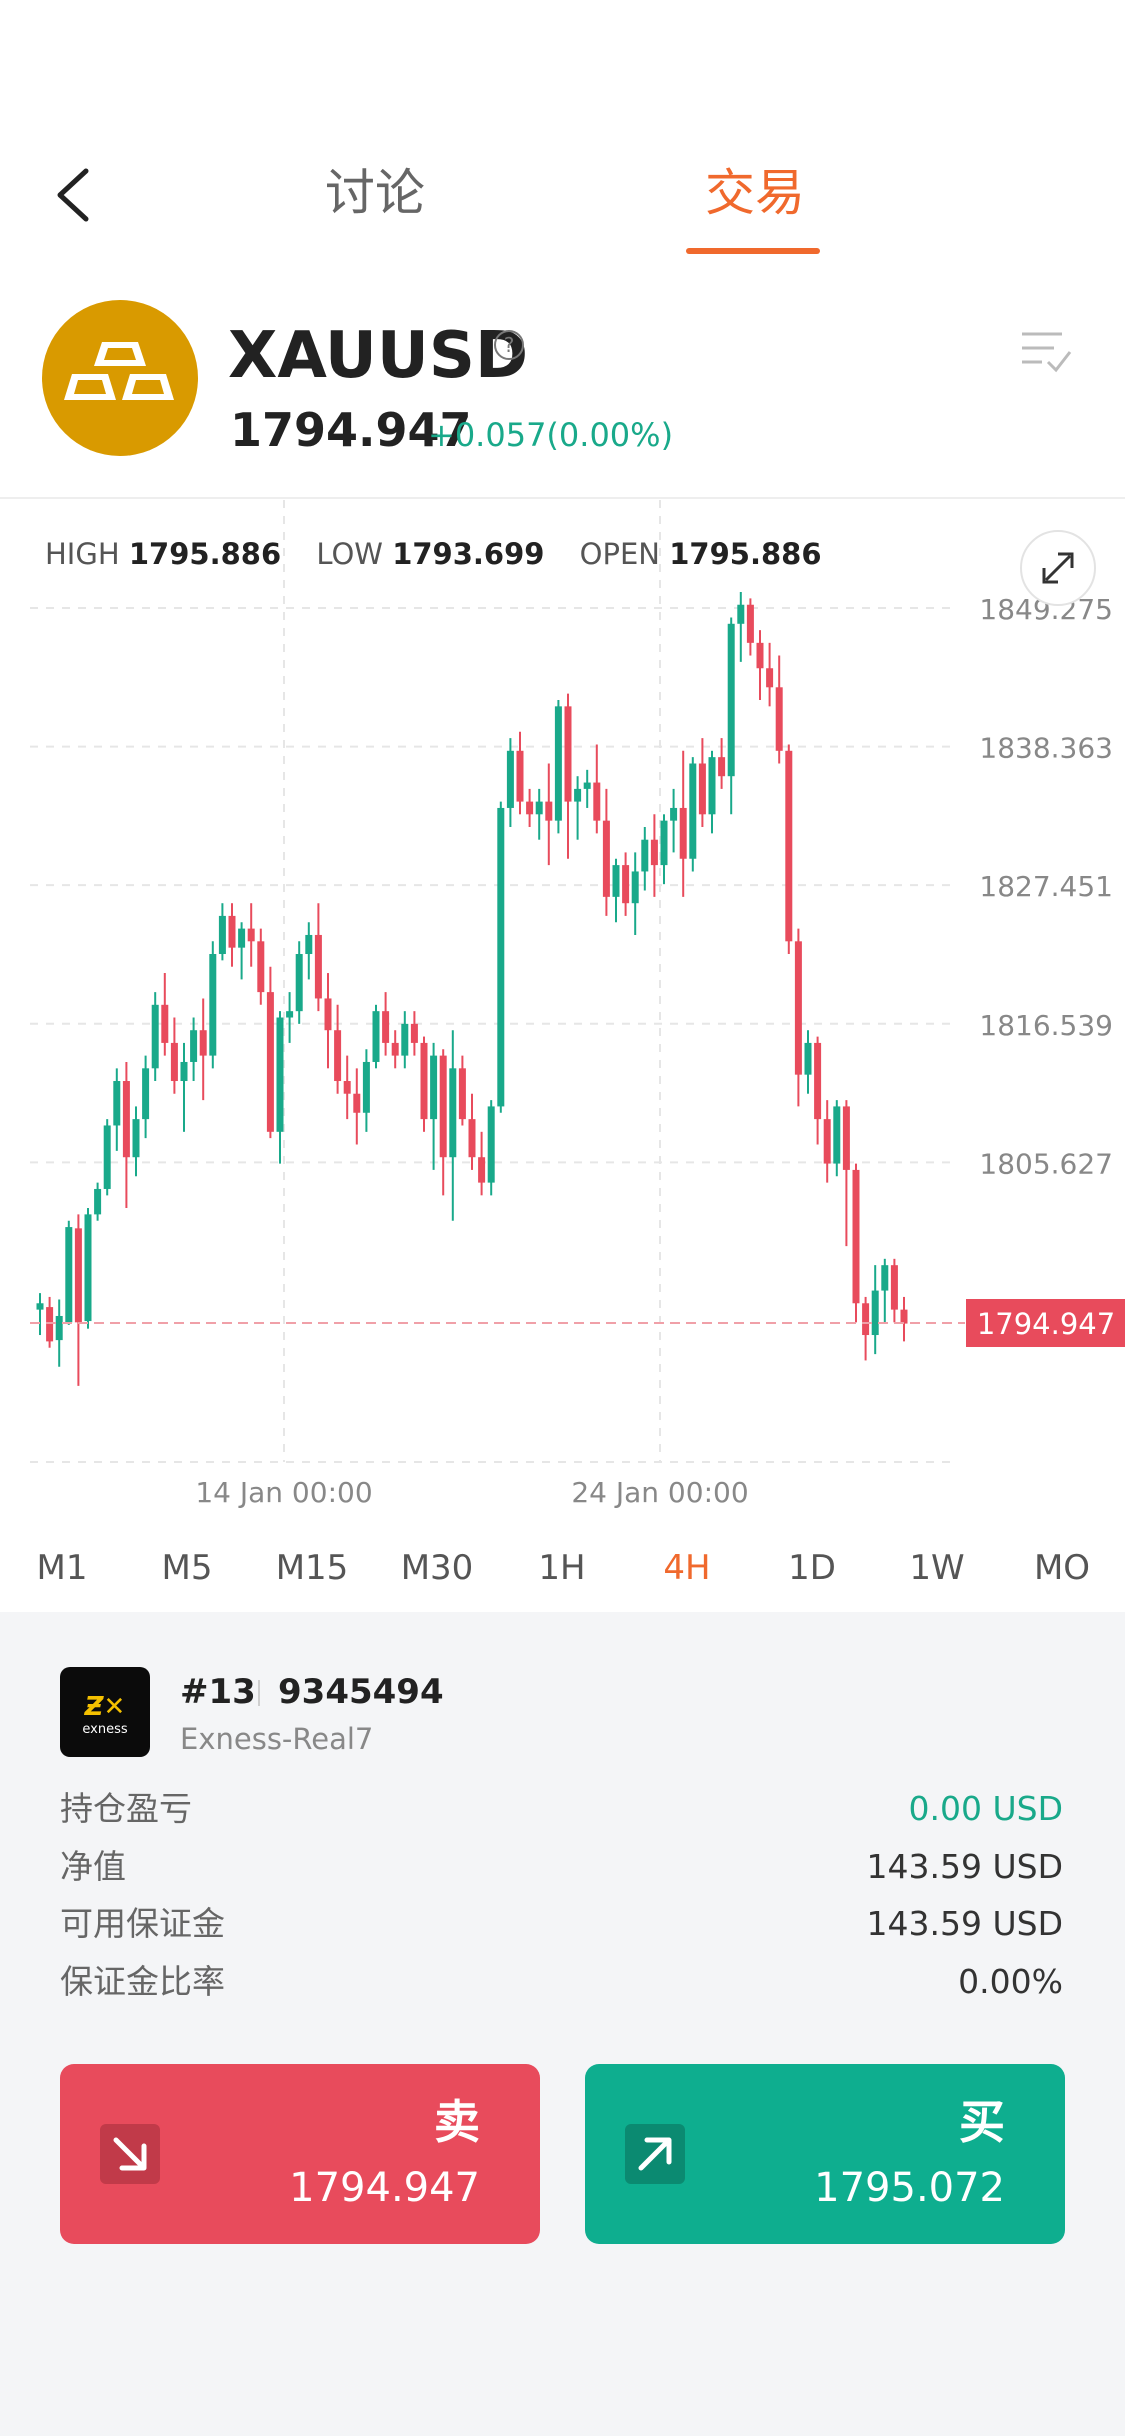  Describe the element at coordinates (964, 1866) in the screenshot. I see `equity-value: 143.59 USD` at that location.